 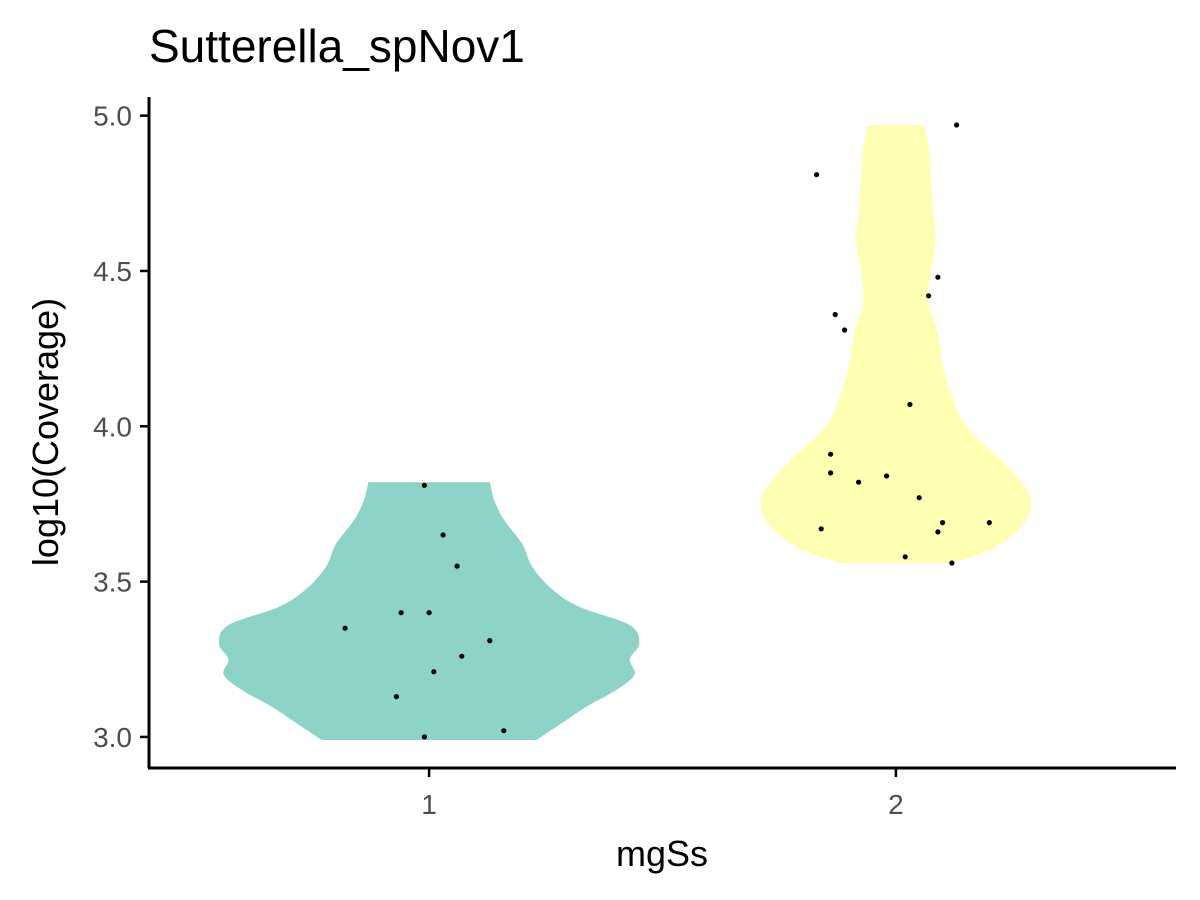 What do you see at coordinates (112, 737) in the screenshot?
I see `y-tick-label: 3.0` at bounding box center [112, 737].